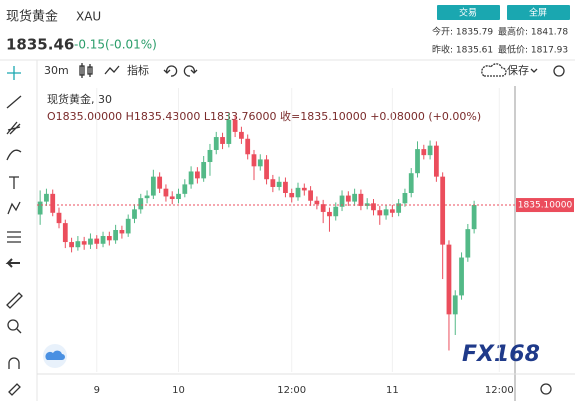 The width and height of the screenshot is (575, 401). Describe the element at coordinates (40, 45) in the screenshot. I see `current-price: 1835.46` at that location.